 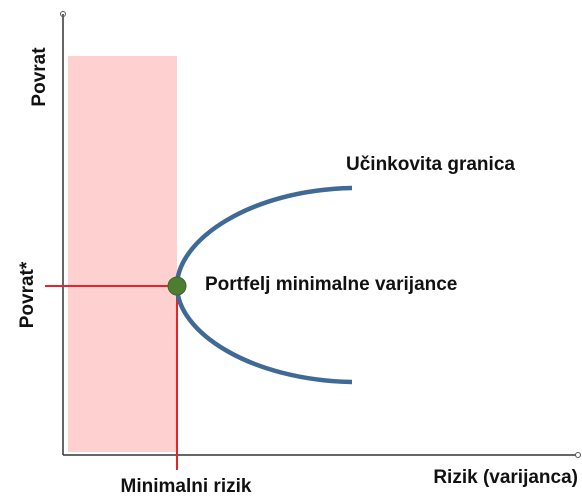 I want to click on y-axis-end, so click(x=63, y=14).